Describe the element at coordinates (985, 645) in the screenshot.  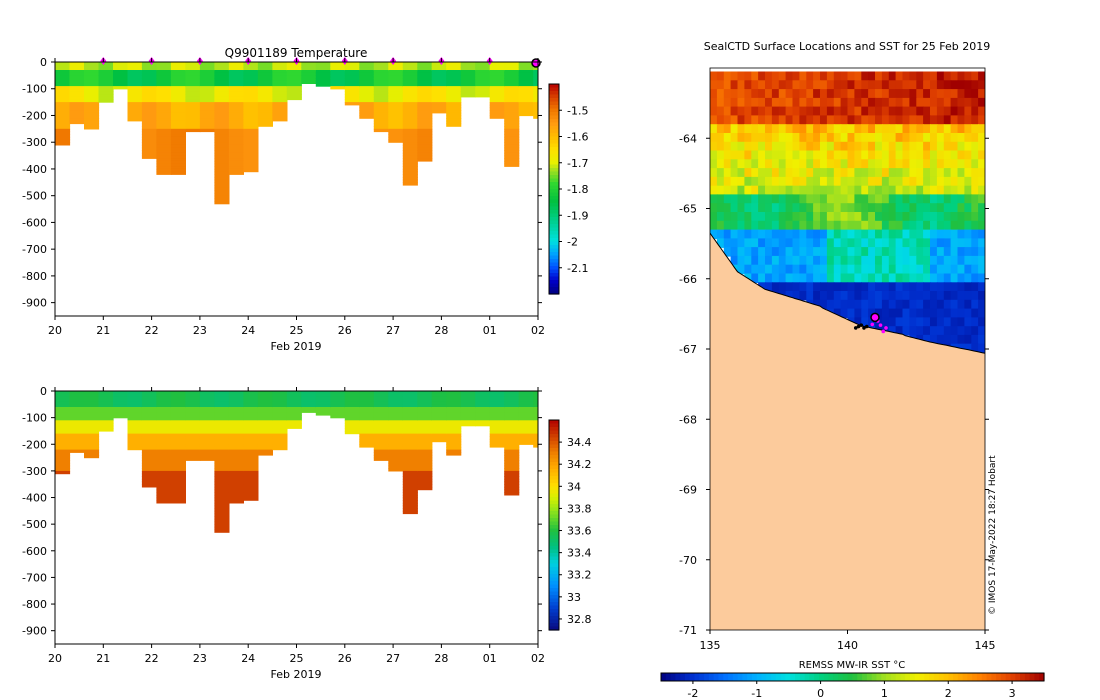
I see `lon-tick-label: 145` at that location.